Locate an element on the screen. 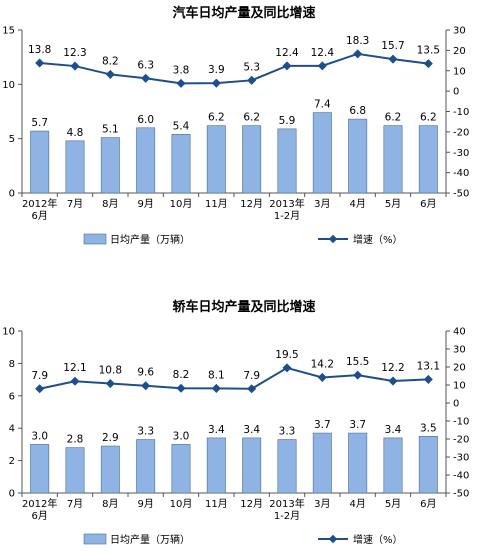 The image size is (488, 552). right-tick-label: 10 is located at coordinates (459, 386).